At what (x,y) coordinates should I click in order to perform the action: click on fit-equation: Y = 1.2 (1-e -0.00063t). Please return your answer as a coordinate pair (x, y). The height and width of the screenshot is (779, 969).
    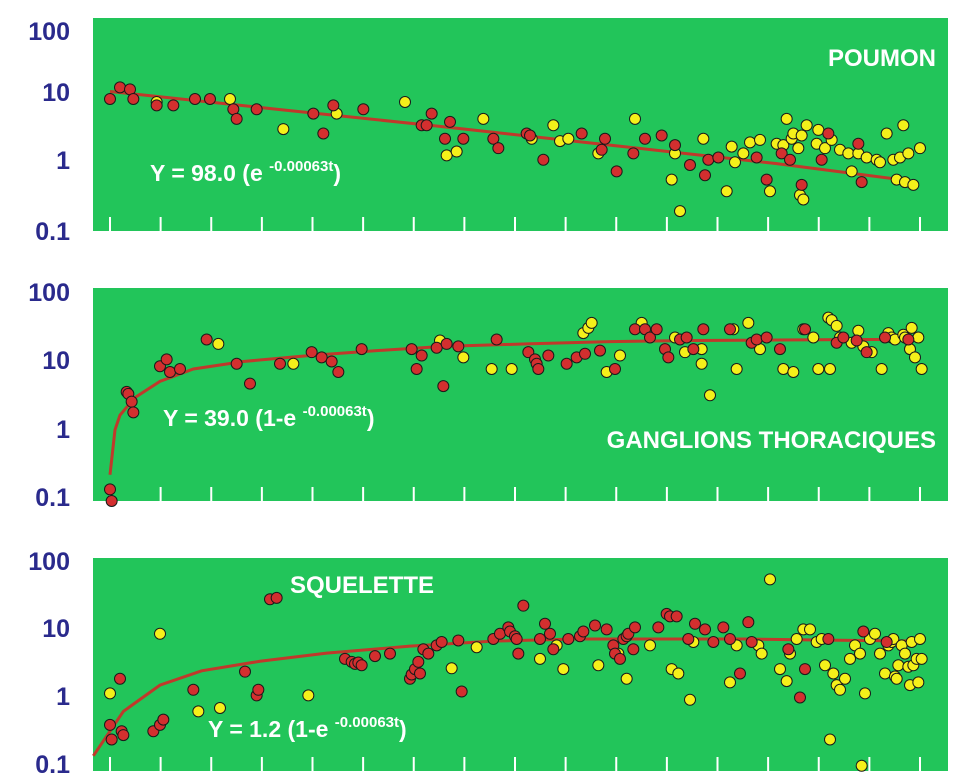
    Looking at the image, I should click on (307, 728).